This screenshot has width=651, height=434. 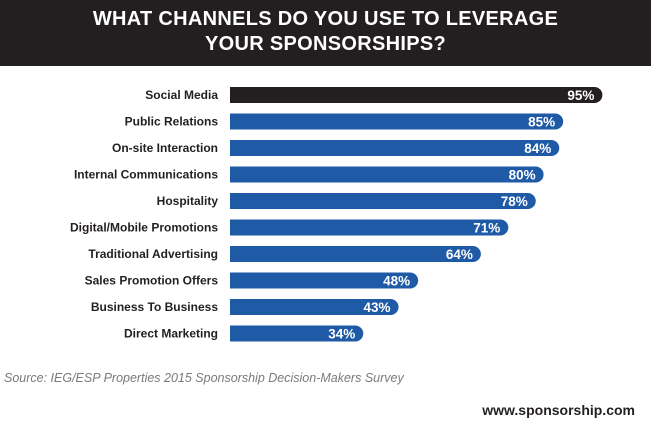 I want to click on category-label-public-relations: Public Relations, so click(x=172, y=122).